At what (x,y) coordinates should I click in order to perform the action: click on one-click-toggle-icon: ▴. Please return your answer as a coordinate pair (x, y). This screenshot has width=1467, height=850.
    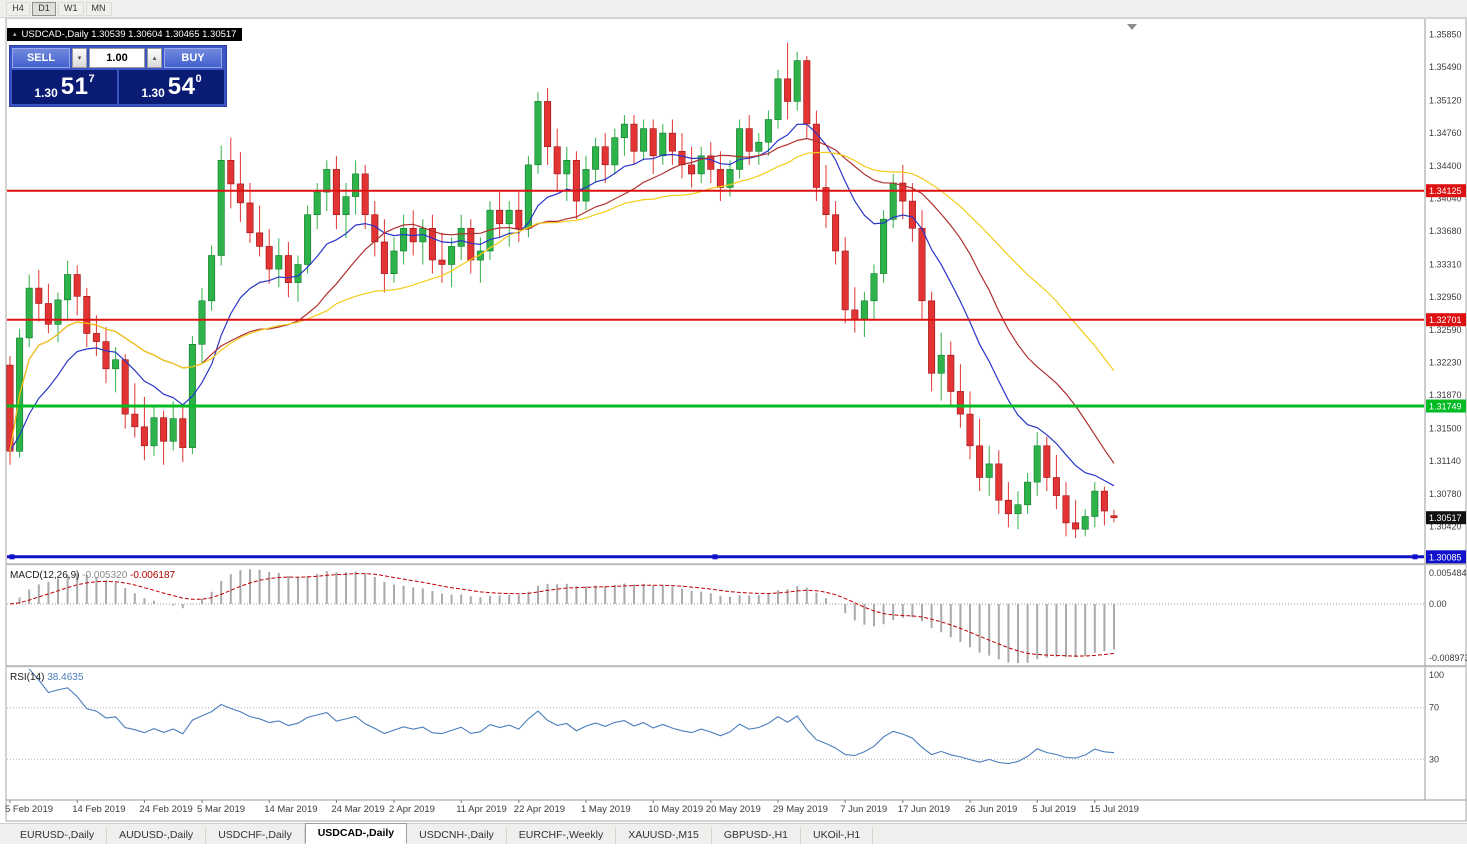
    Looking at the image, I should click on (15, 34).